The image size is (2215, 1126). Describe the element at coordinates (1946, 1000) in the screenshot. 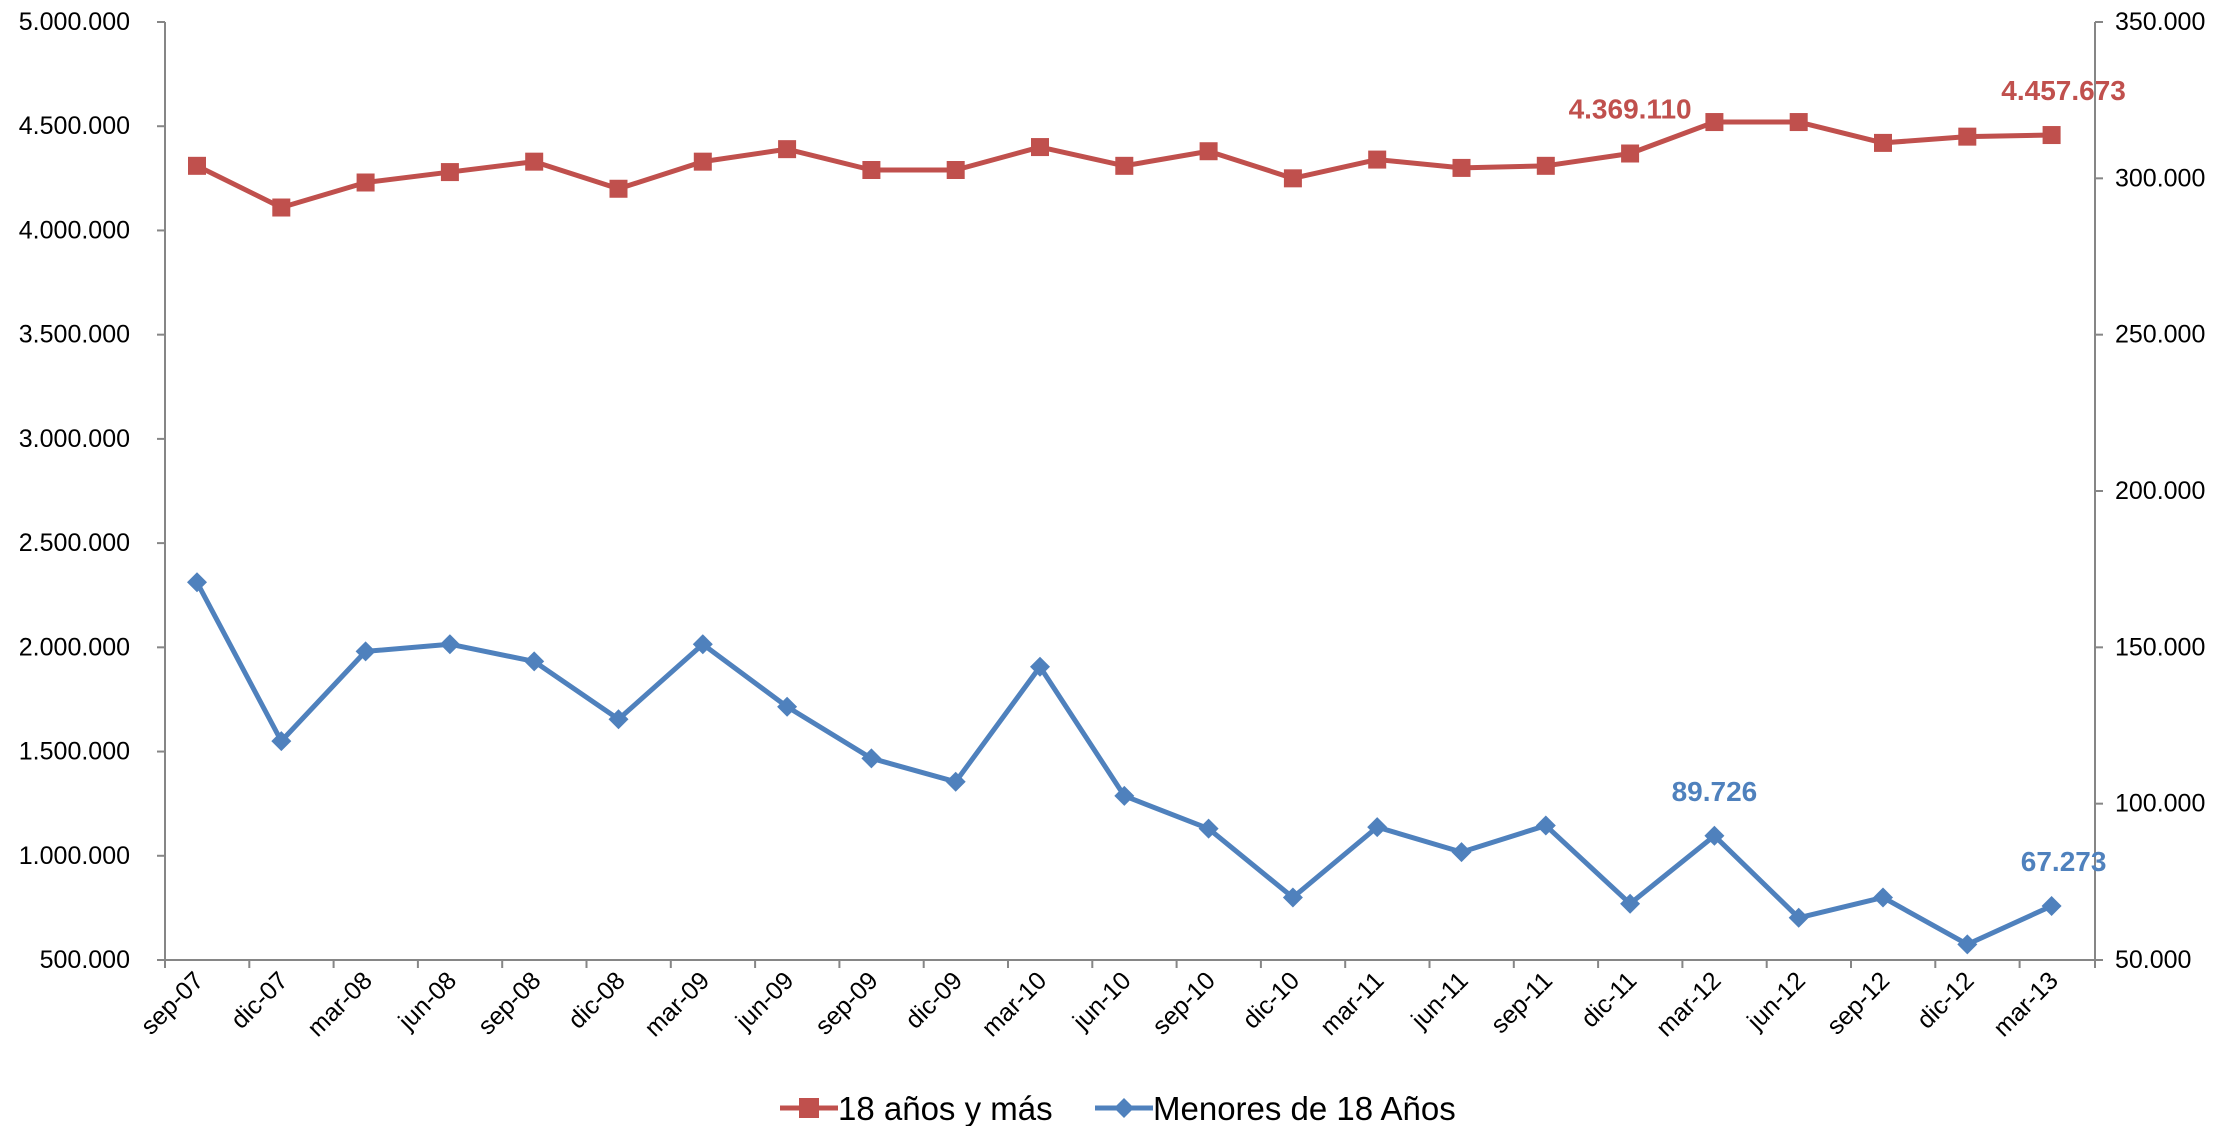

I see `x-axis-tick-label: dic-12` at that location.